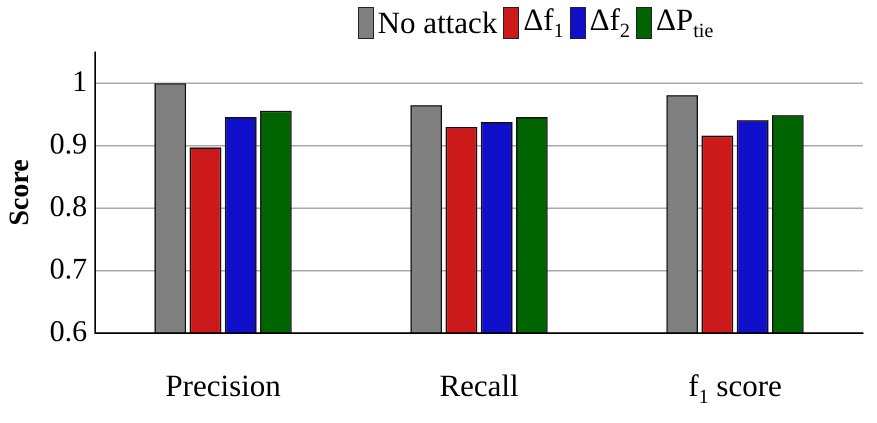  Describe the element at coordinates (685, 23) in the screenshot. I see `legend-label: ΔP$_{tie}$` at that location.